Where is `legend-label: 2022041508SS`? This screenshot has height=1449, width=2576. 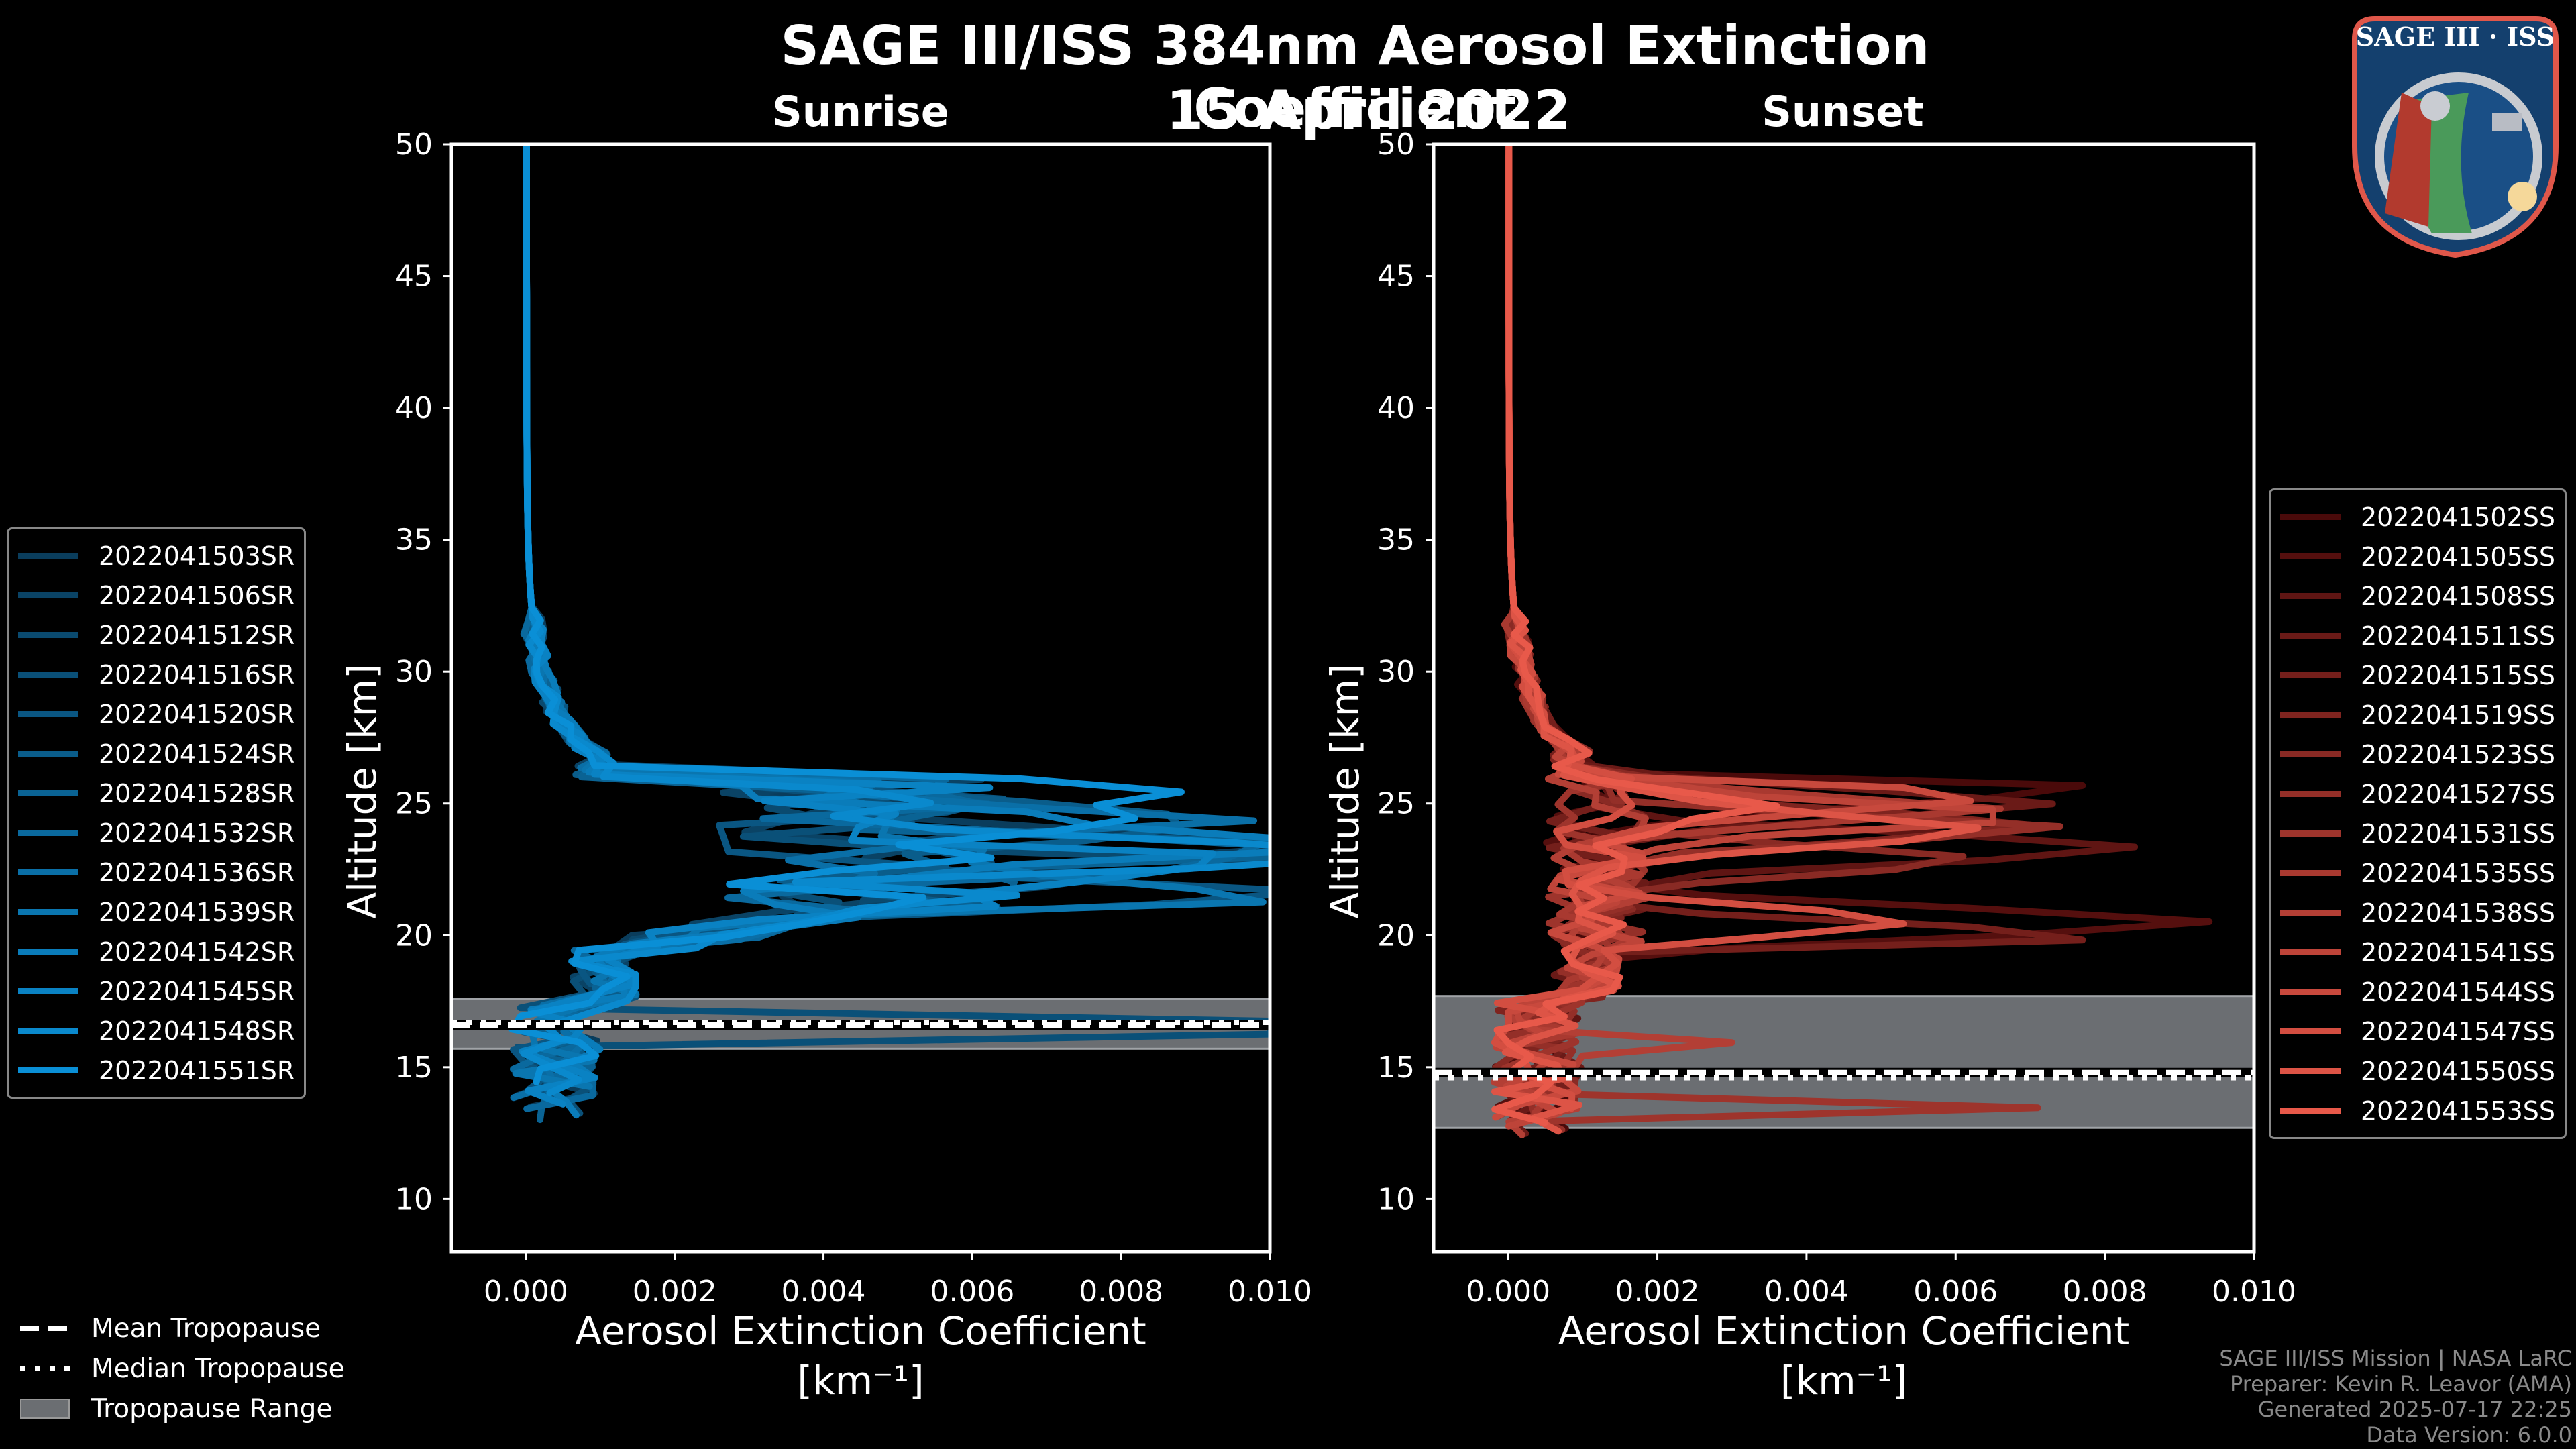
legend-label: 2022041508SS is located at coordinates (2458, 596).